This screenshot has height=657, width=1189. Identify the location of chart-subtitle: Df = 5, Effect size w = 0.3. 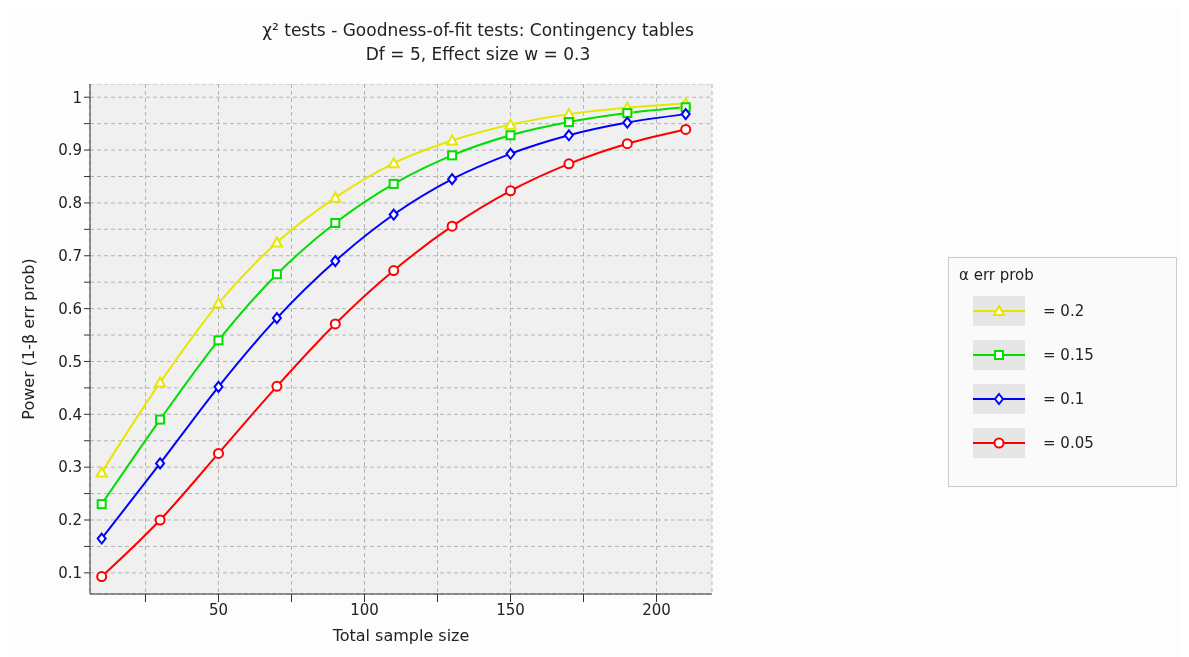
(478, 54).